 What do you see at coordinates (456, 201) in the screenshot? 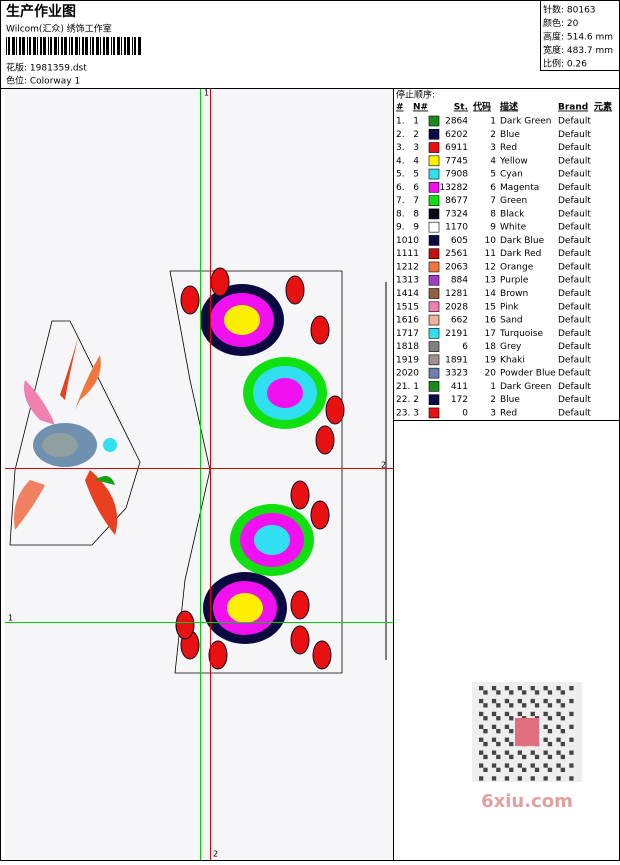
I see `stitches: 8677` at bounding box center [456, 201].